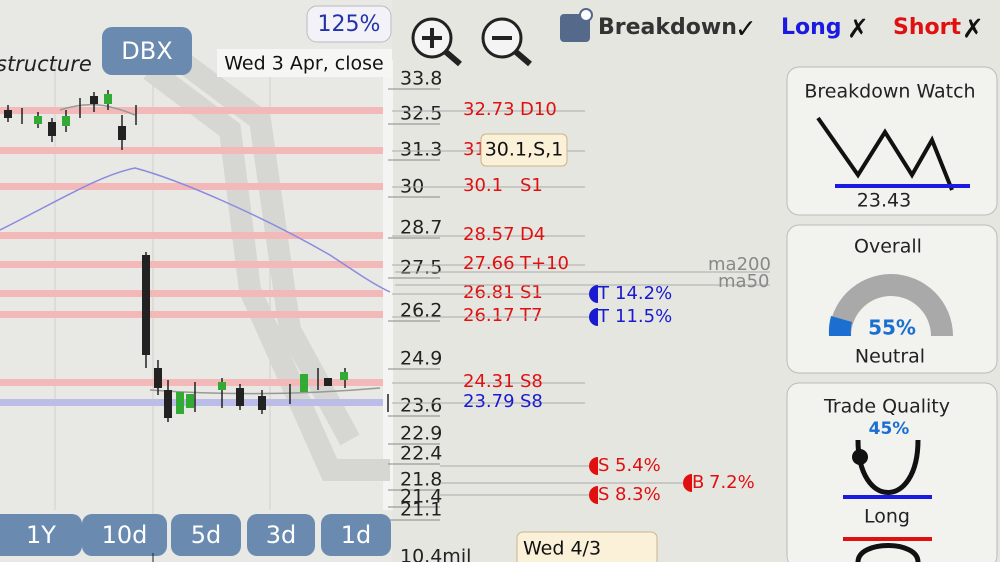  Describe the element at coordinates (884, 201) in the screenshot. I see `panel-value: 23.43` at that location.